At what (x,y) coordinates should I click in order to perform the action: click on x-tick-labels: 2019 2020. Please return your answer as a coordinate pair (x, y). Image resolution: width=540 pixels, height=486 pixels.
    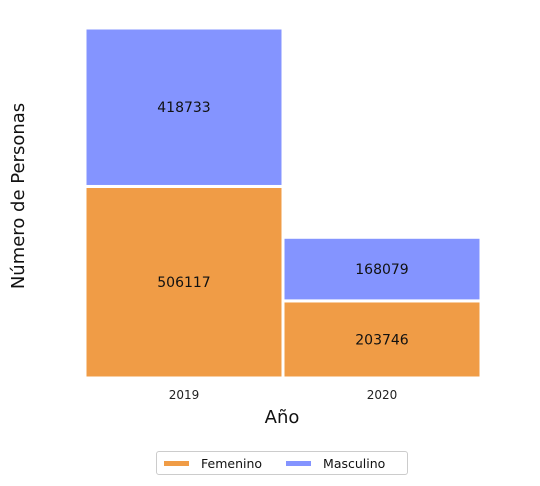
    Looking at the image, I should click on (283, 395).